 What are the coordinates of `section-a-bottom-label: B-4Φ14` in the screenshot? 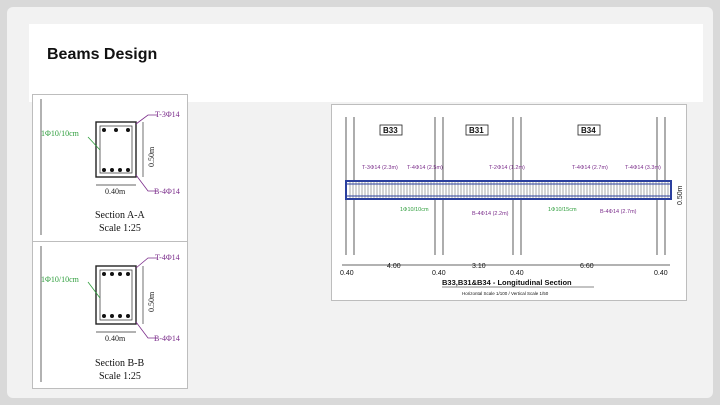 It's located at (167, 191).